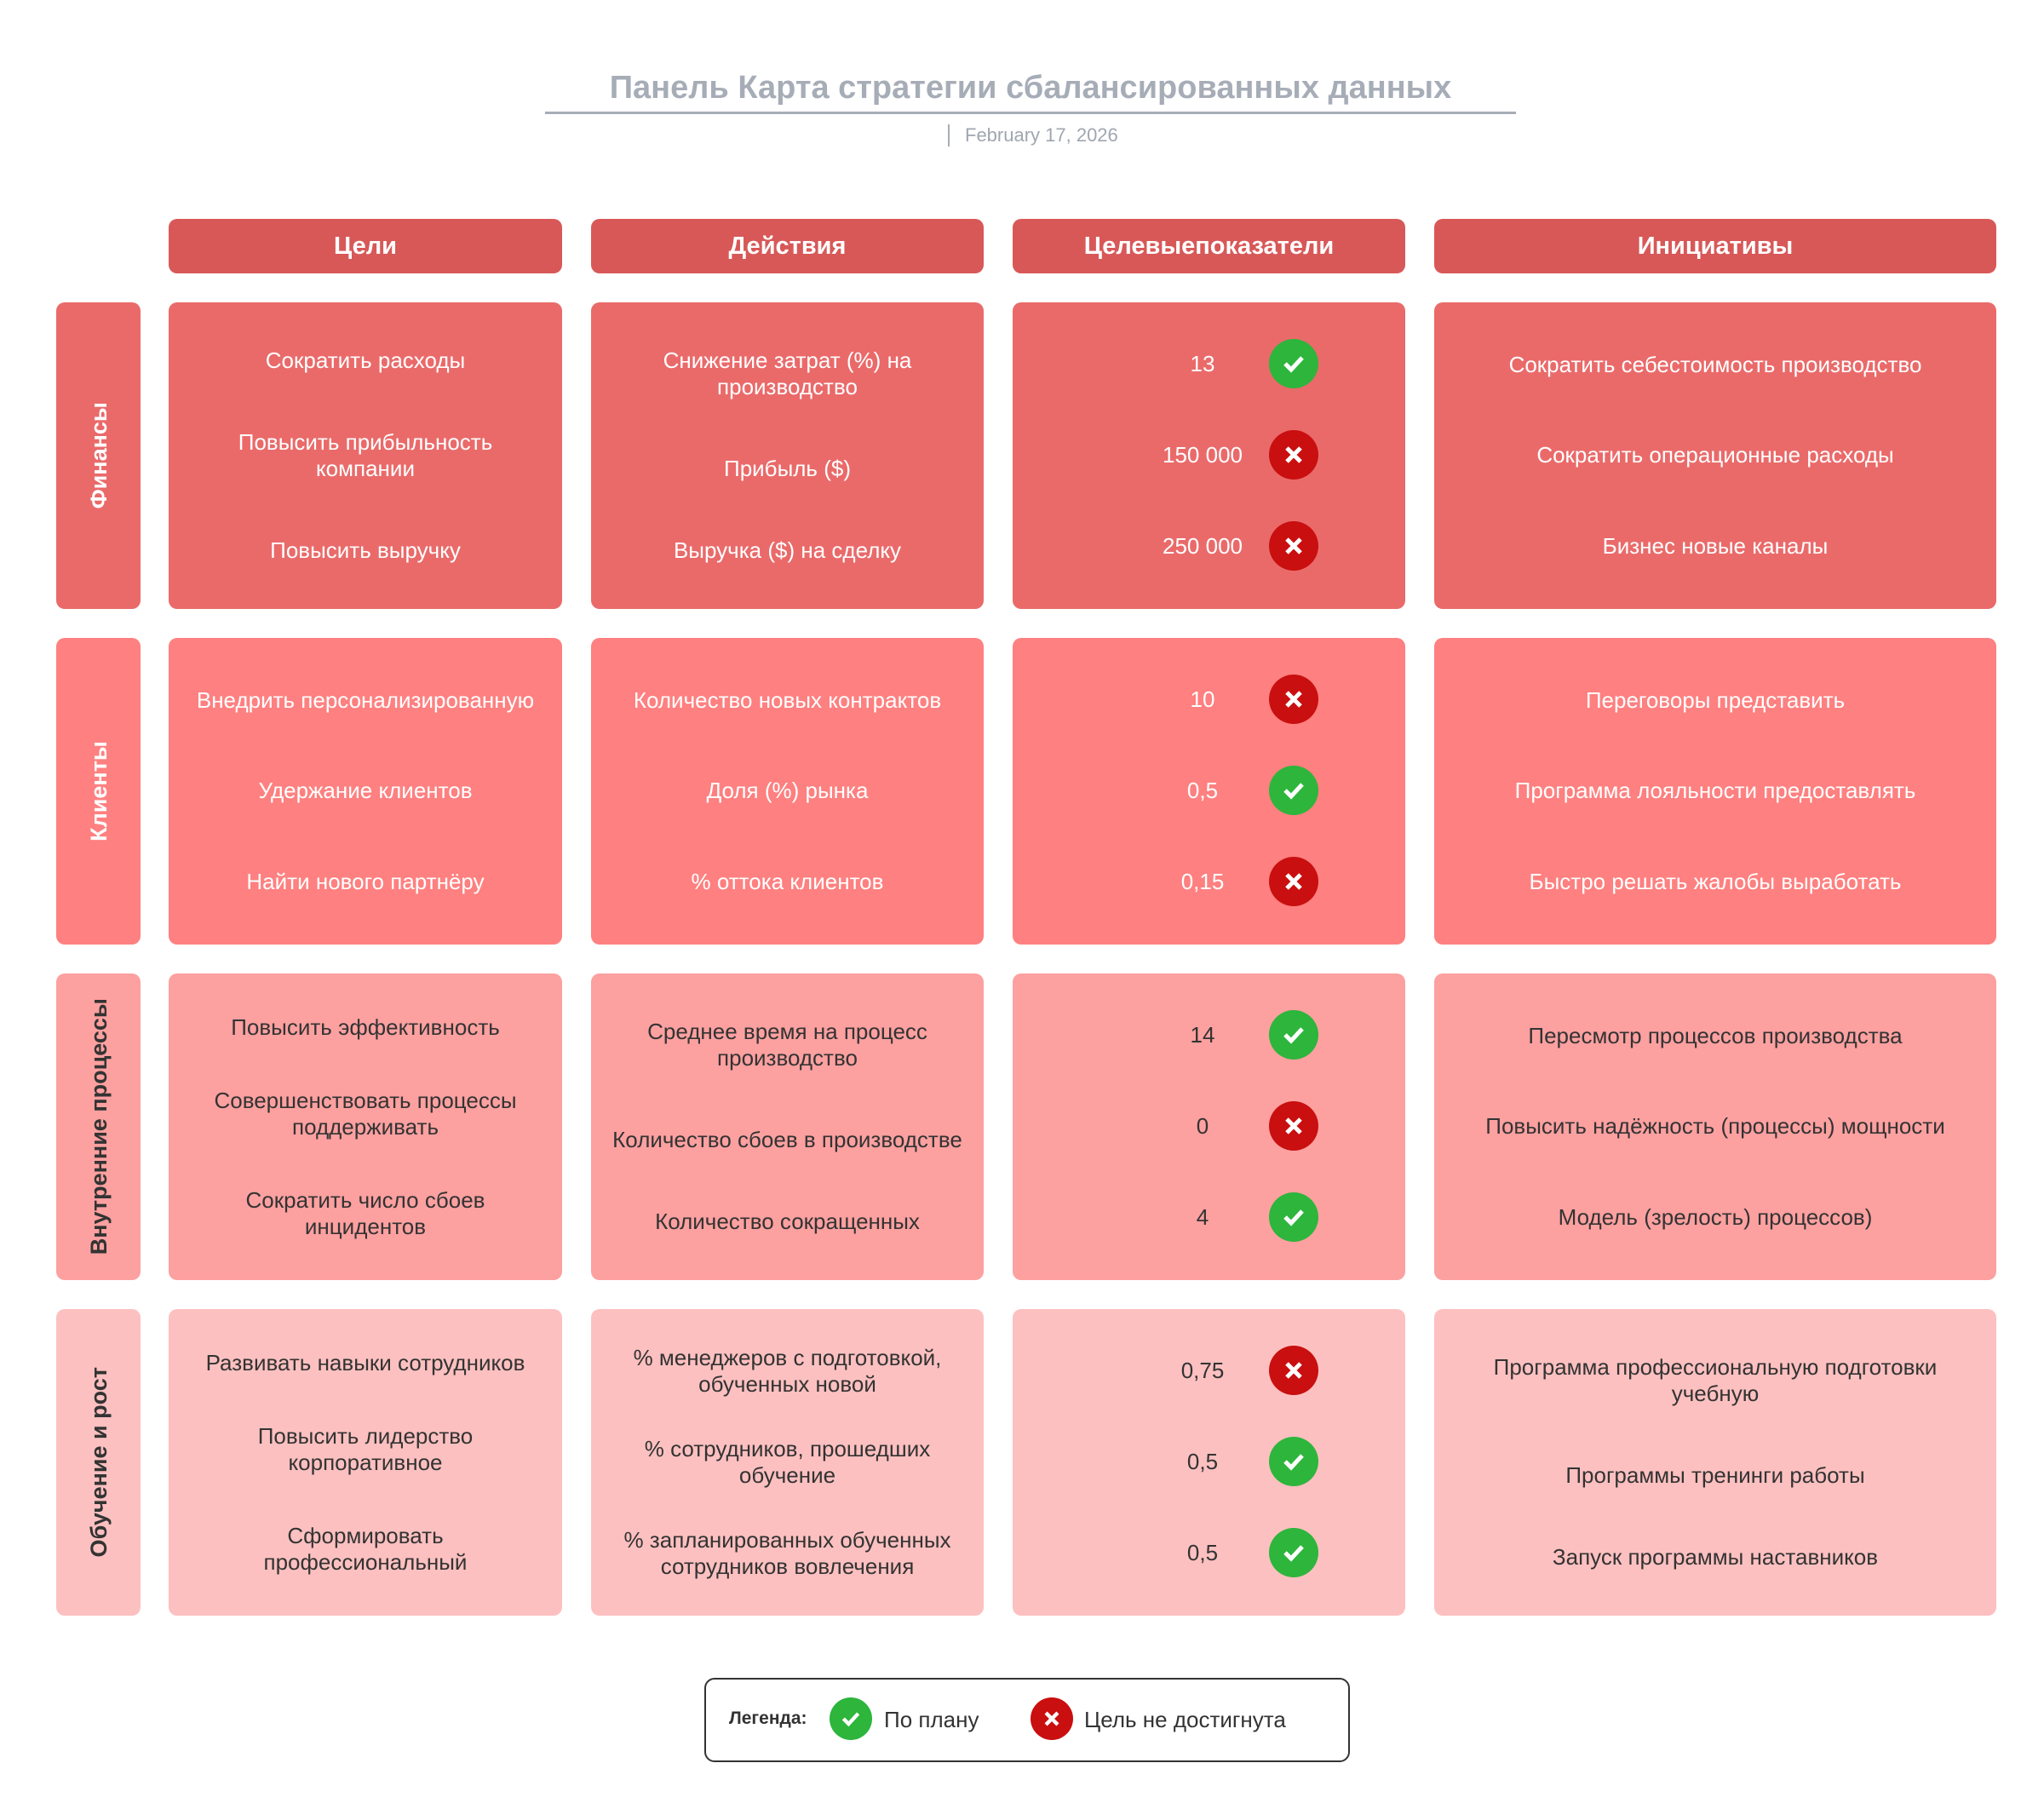  Describe the element at coordinates (98, 1403) in the screenshot. I see `text-line: и рост` at that location.